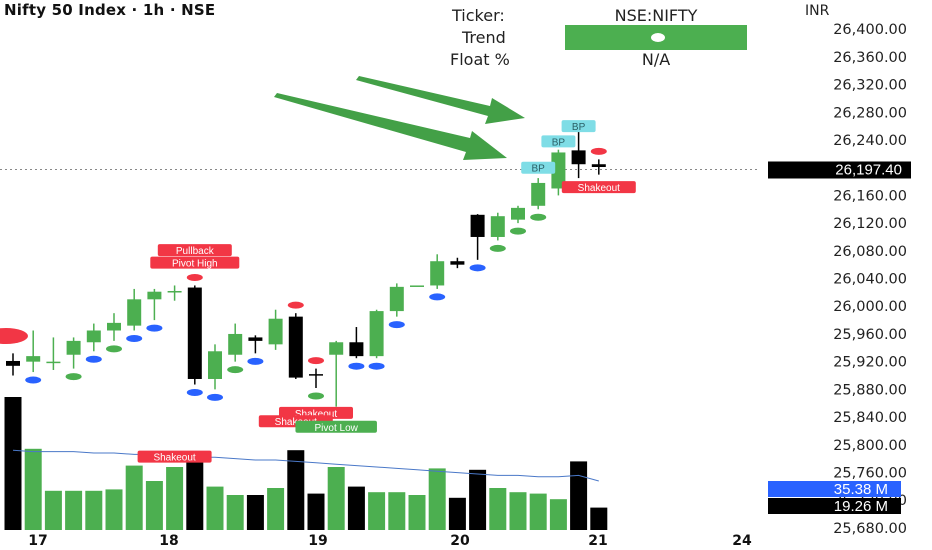  What do you see at coordinates (870, 418) in the screenshot?
I see `y-tick-label: 25,840.00` at bounding box center [870, 418].